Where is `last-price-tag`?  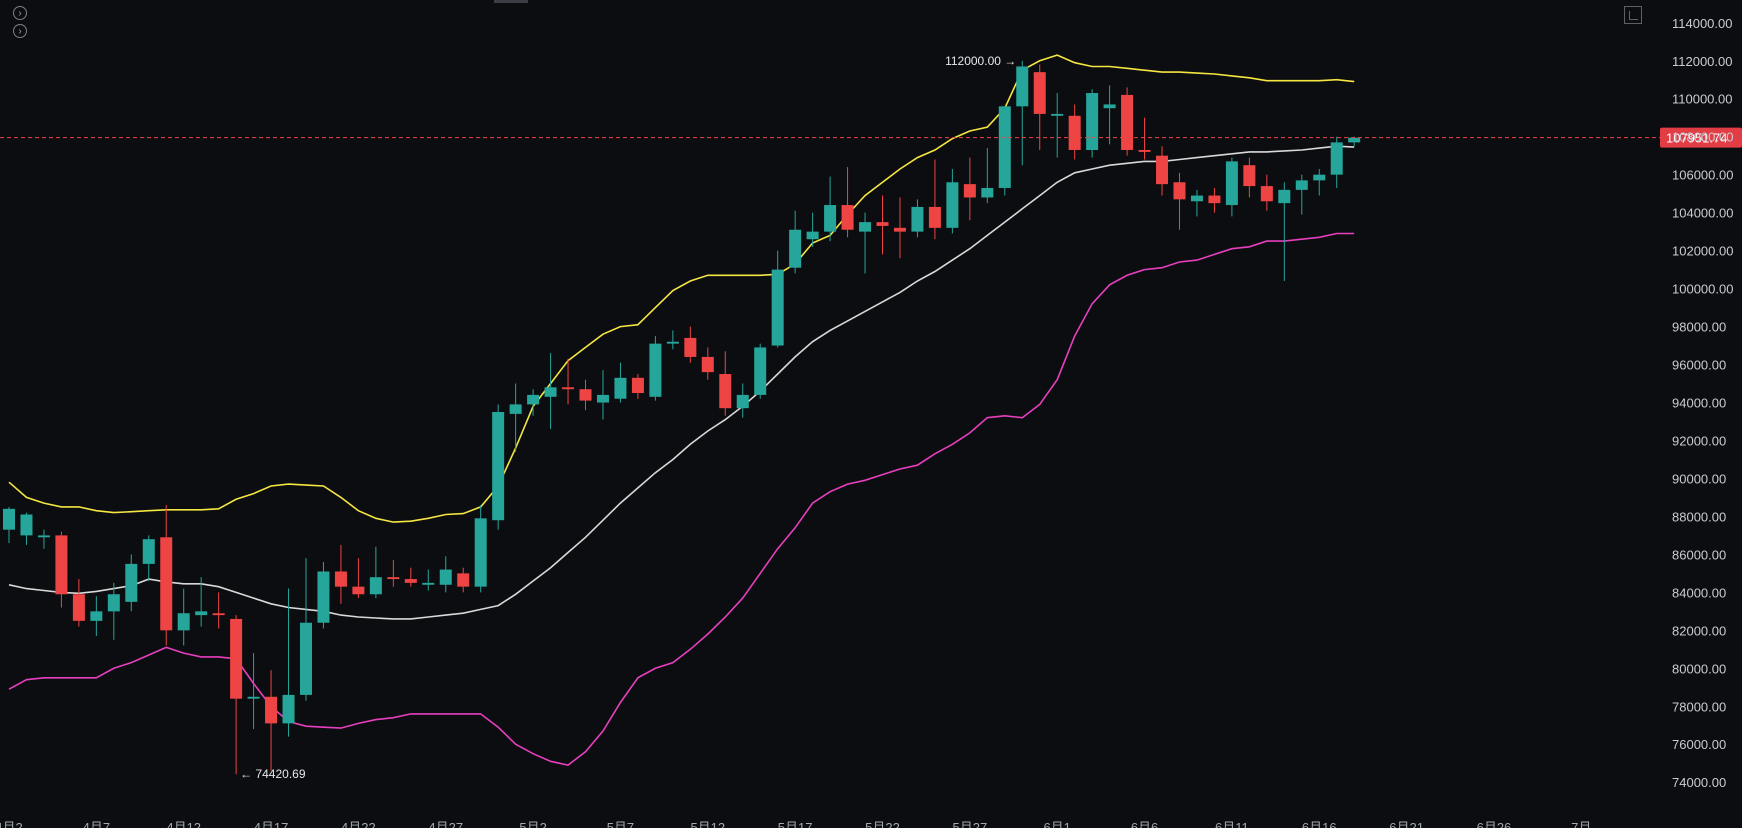
last-price-tag is located at coordinates (1701, 137).